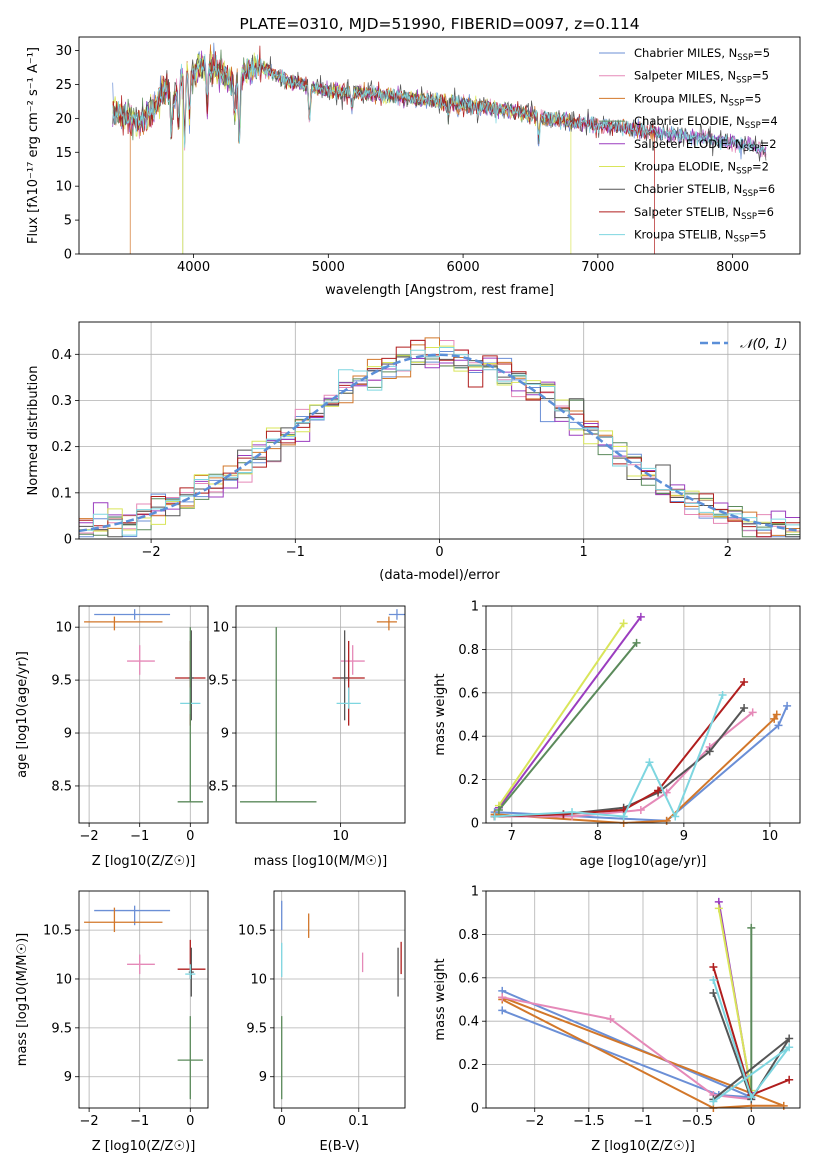 The image size is (819, 1170). What do you see at coordinates (684, 836) in the screenshot?
I see `x-tick-label: 9` at bounding box center [684, 836].